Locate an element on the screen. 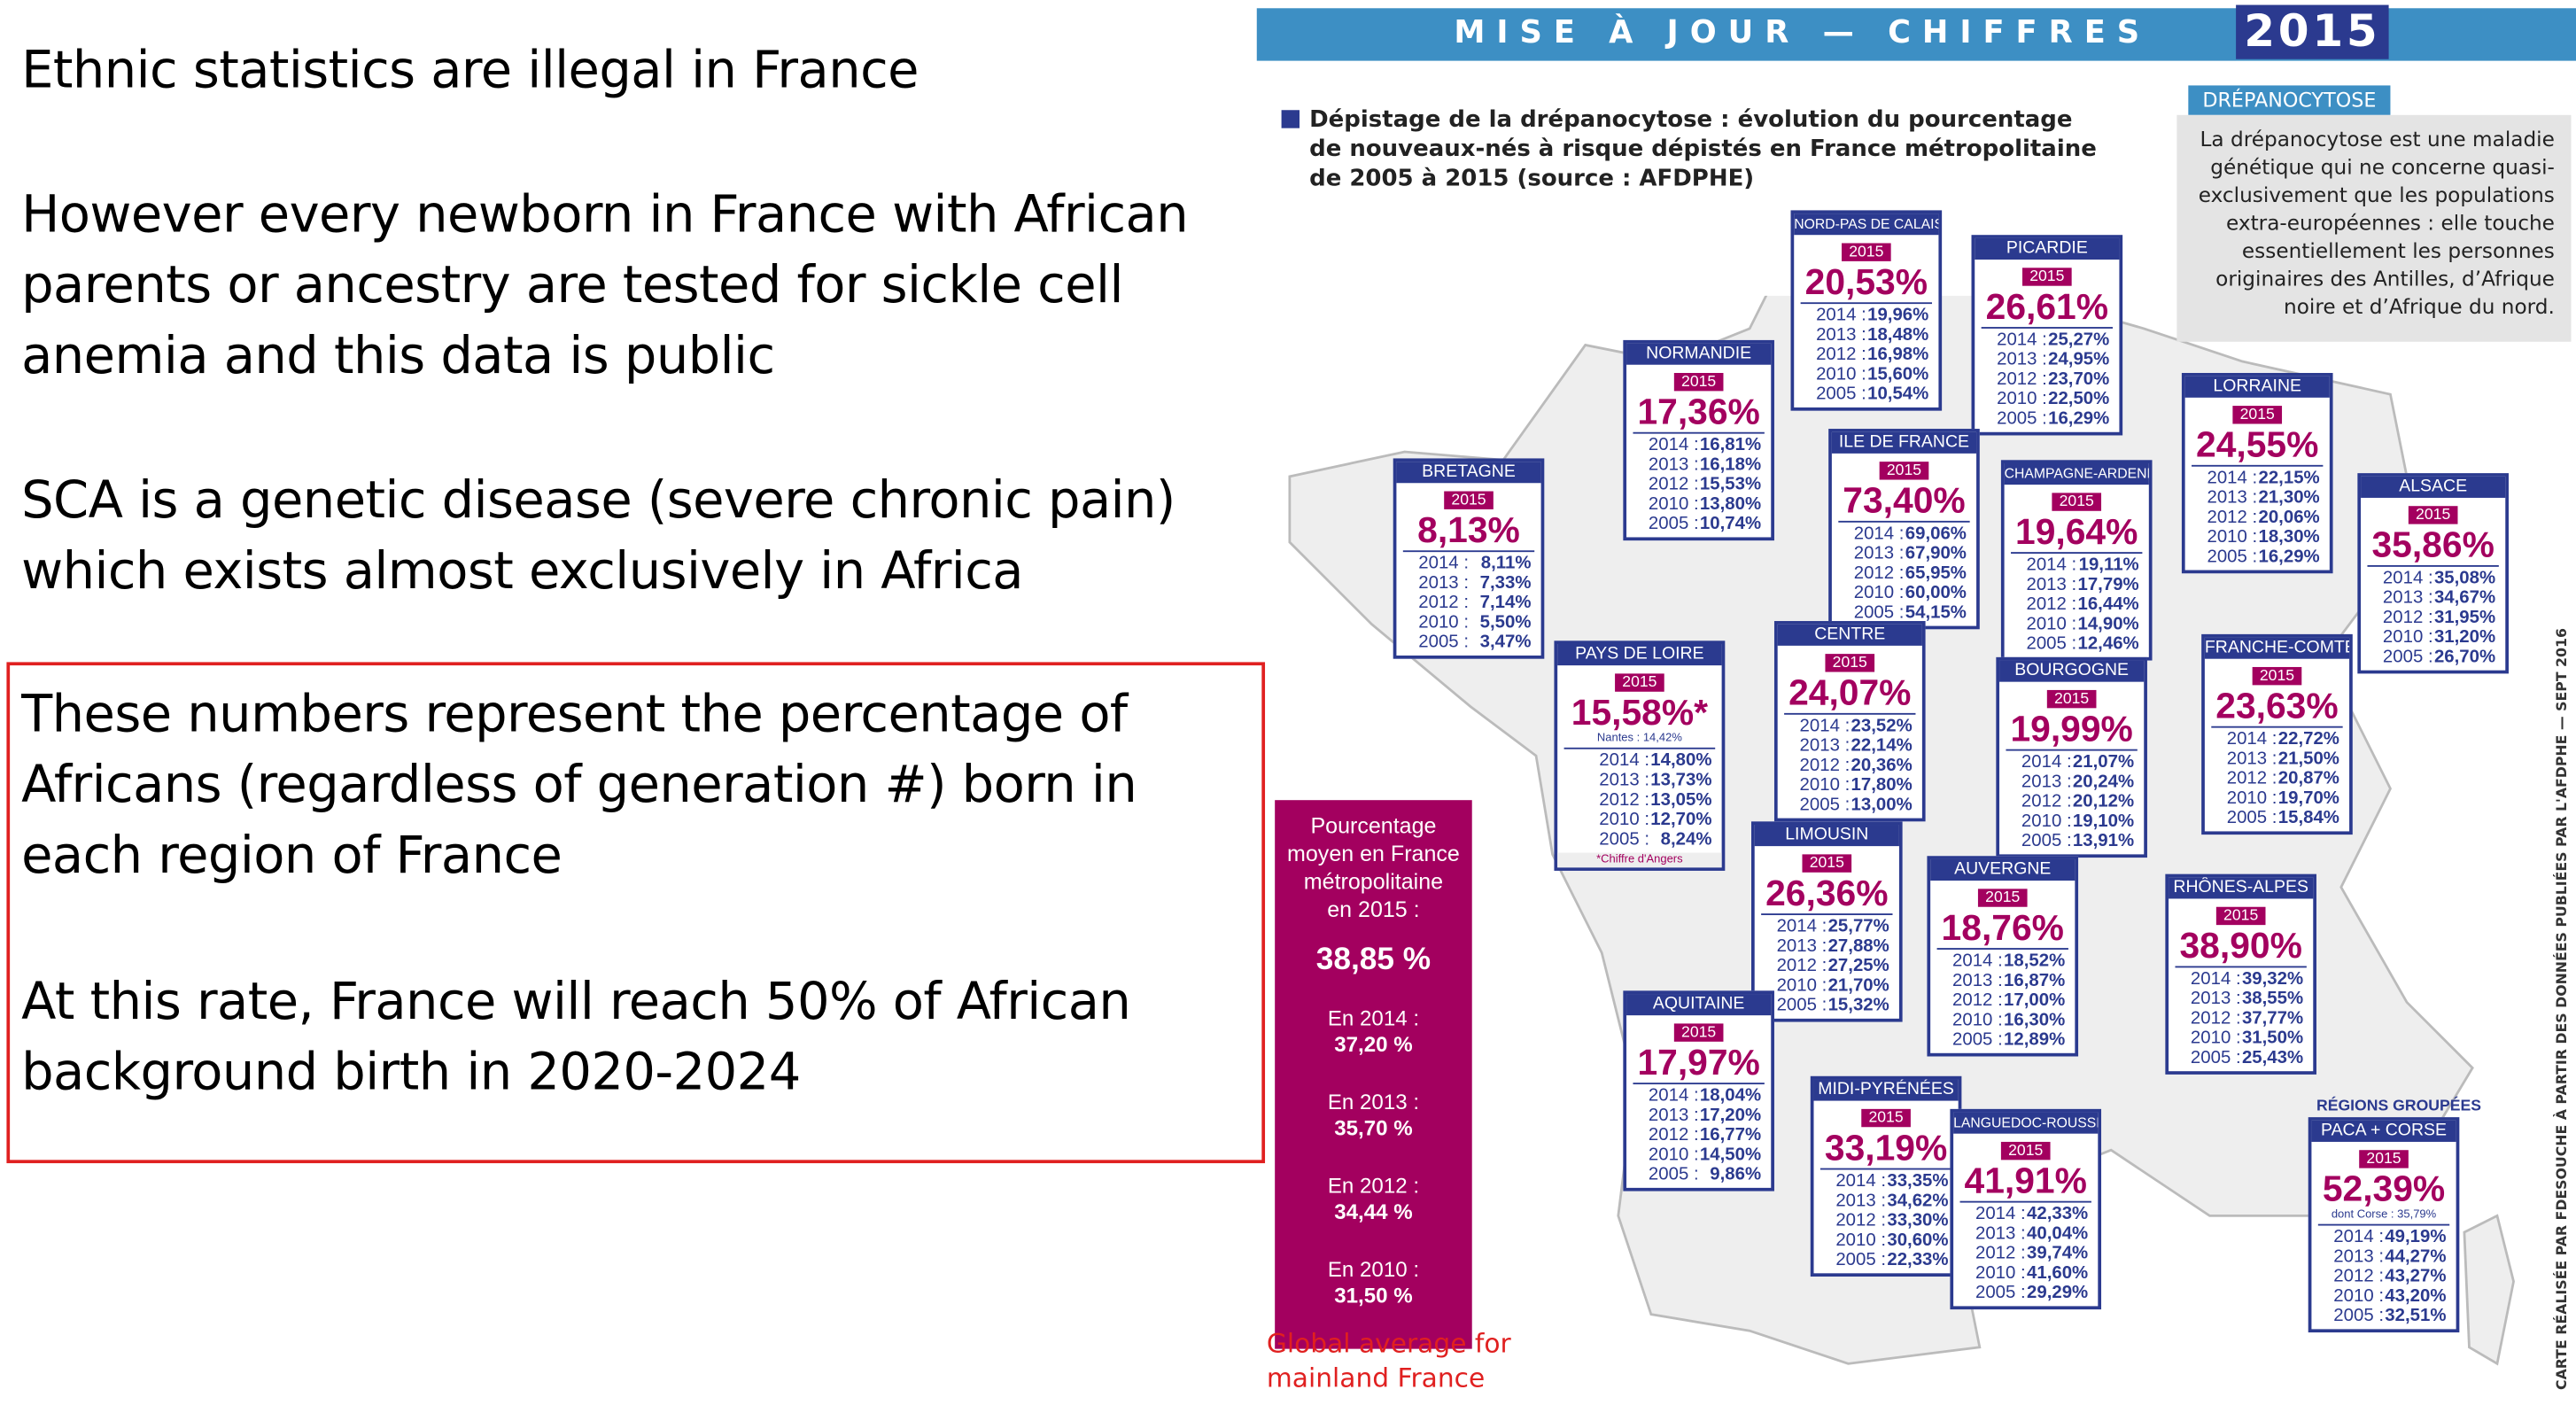  history-value: 16,77% is located at coordinates (1730, 1135).